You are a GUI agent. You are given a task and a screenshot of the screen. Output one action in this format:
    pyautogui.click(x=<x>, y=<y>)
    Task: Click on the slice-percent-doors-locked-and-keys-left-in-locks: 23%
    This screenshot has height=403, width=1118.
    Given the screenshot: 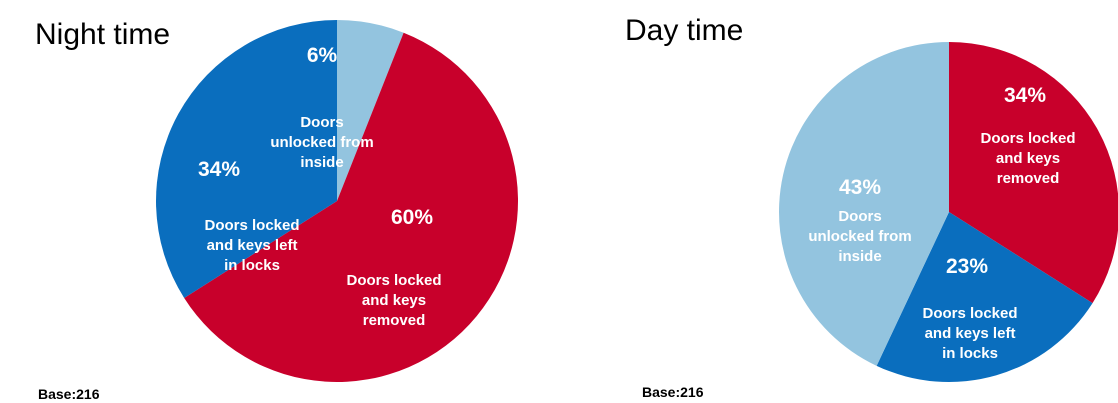 What is the action you would take?
    pyautogui.click(x=967, y=266)
    